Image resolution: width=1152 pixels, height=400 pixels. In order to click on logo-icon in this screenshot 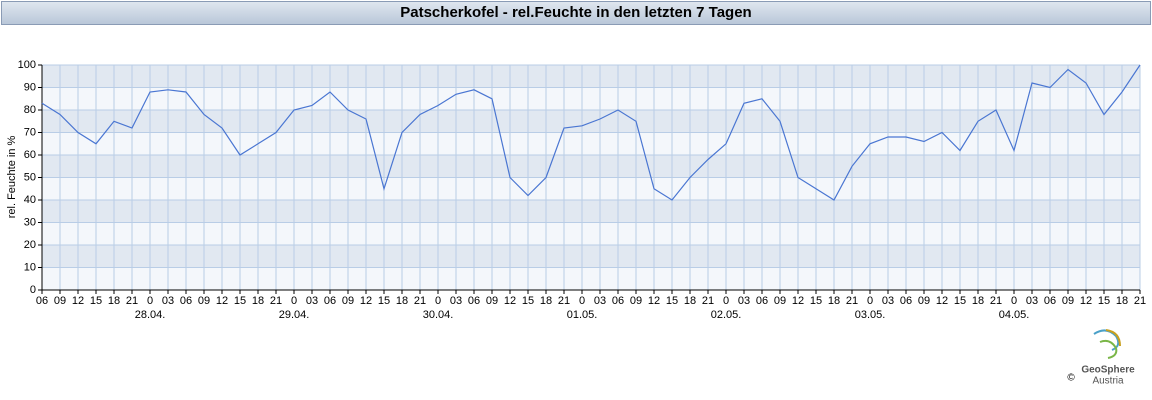, I will do `click(1107, 344)`.